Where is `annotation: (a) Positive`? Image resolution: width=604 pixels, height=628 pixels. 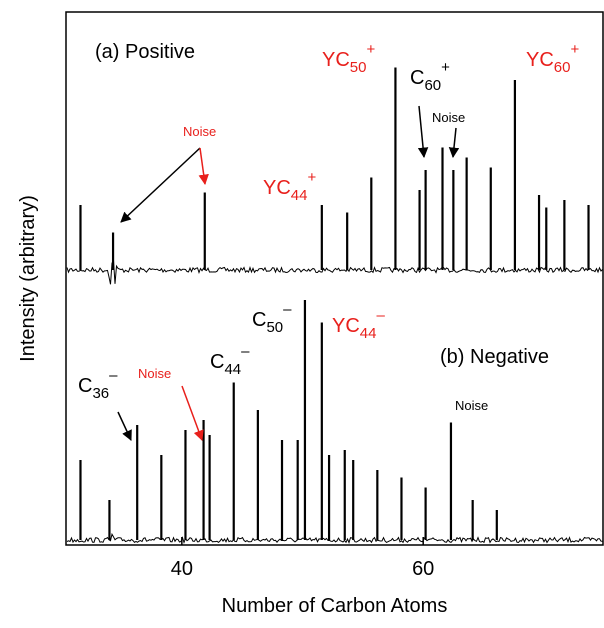 annotation: (a) Positive is located at coordinates (145, 52).